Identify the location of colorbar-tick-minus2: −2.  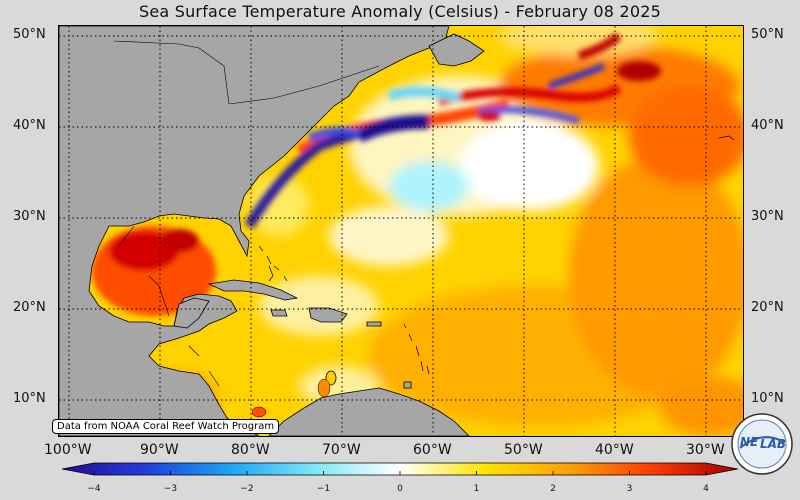
(247, 489).